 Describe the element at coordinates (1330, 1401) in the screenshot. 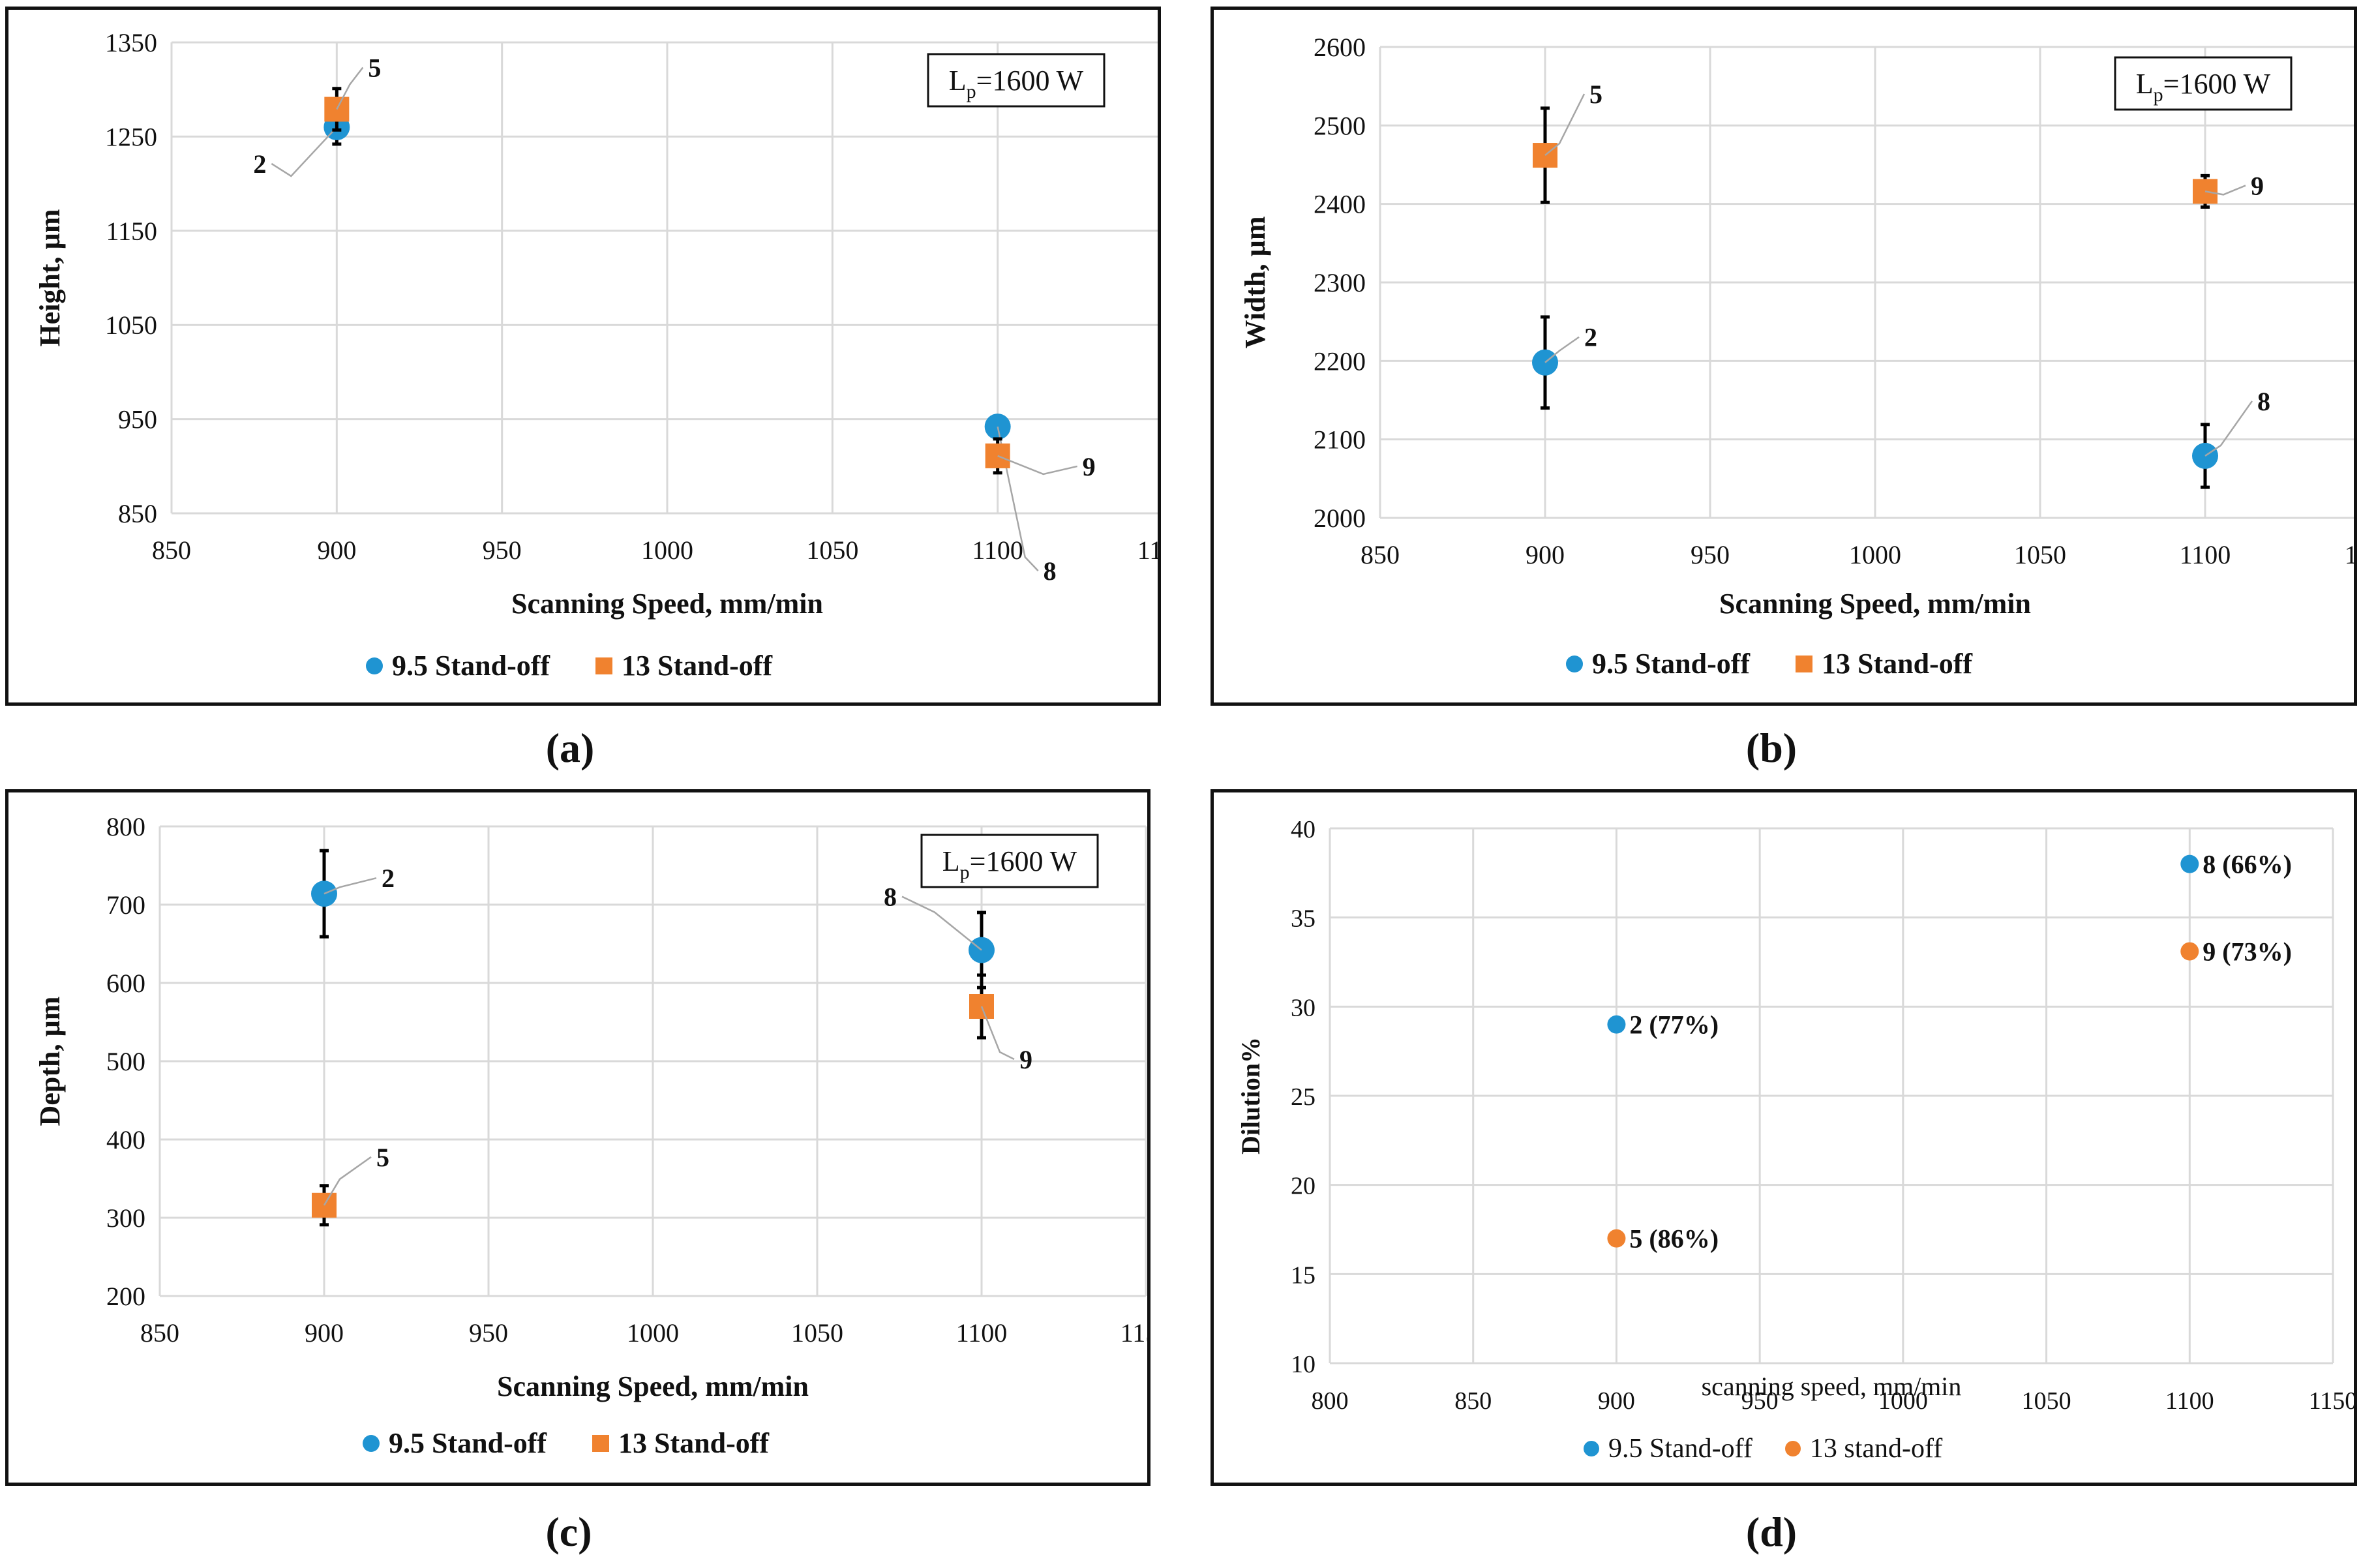

I see `x-tick-label: 800` at that location.